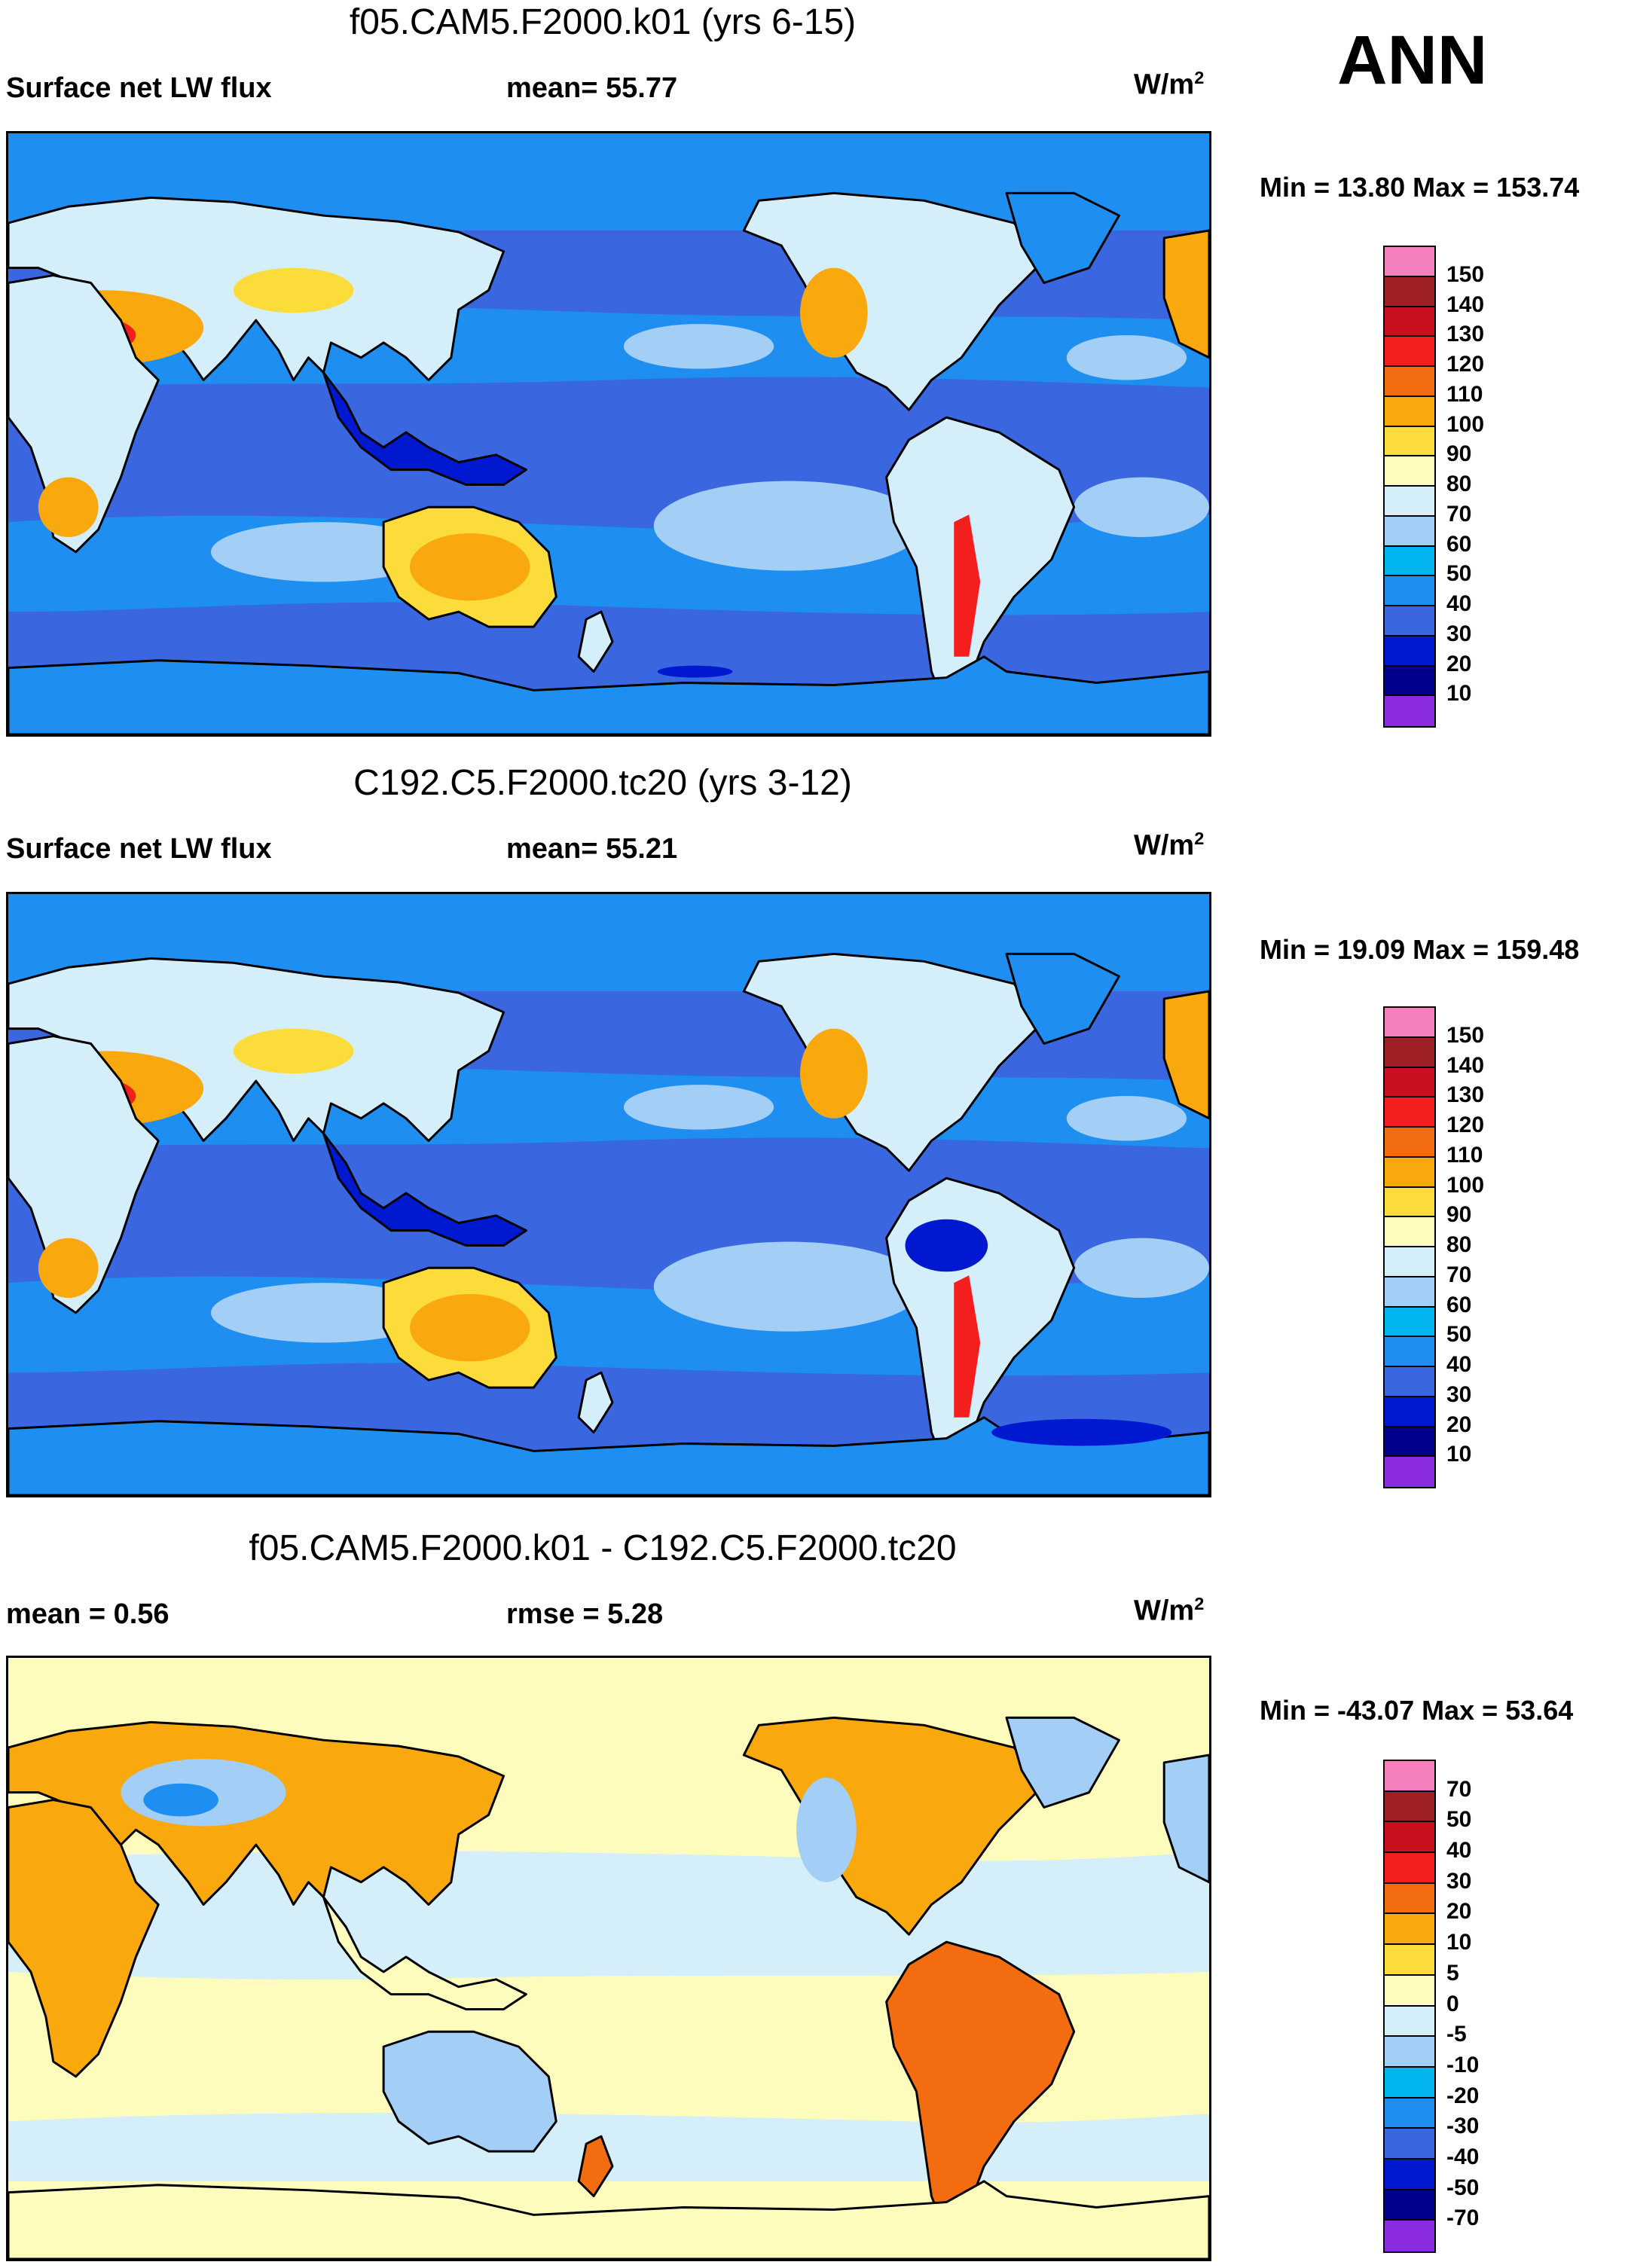  I want to click on southern-ocean-low-flux, so click(695, 672).